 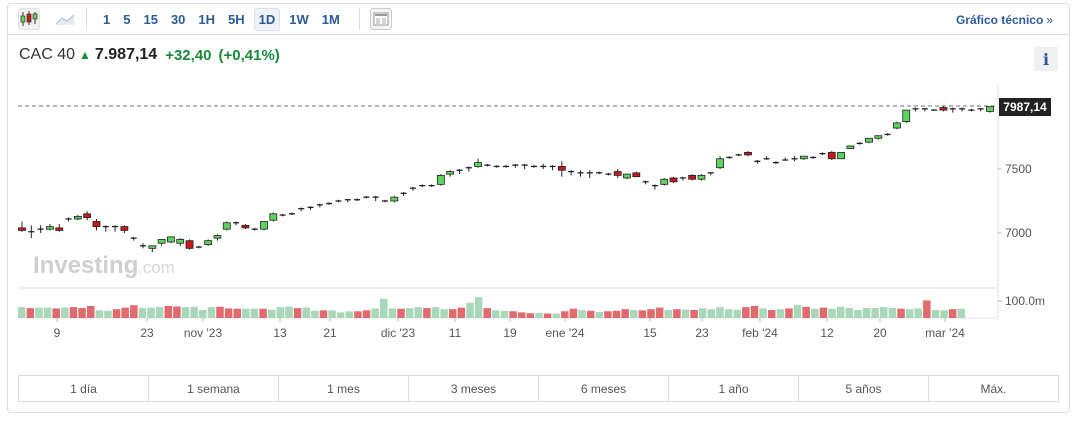 What do you see at coordinates (236, 19) in the screenshot?
I see `timeframe-5h: 5H` at bounding box center [236, 19].